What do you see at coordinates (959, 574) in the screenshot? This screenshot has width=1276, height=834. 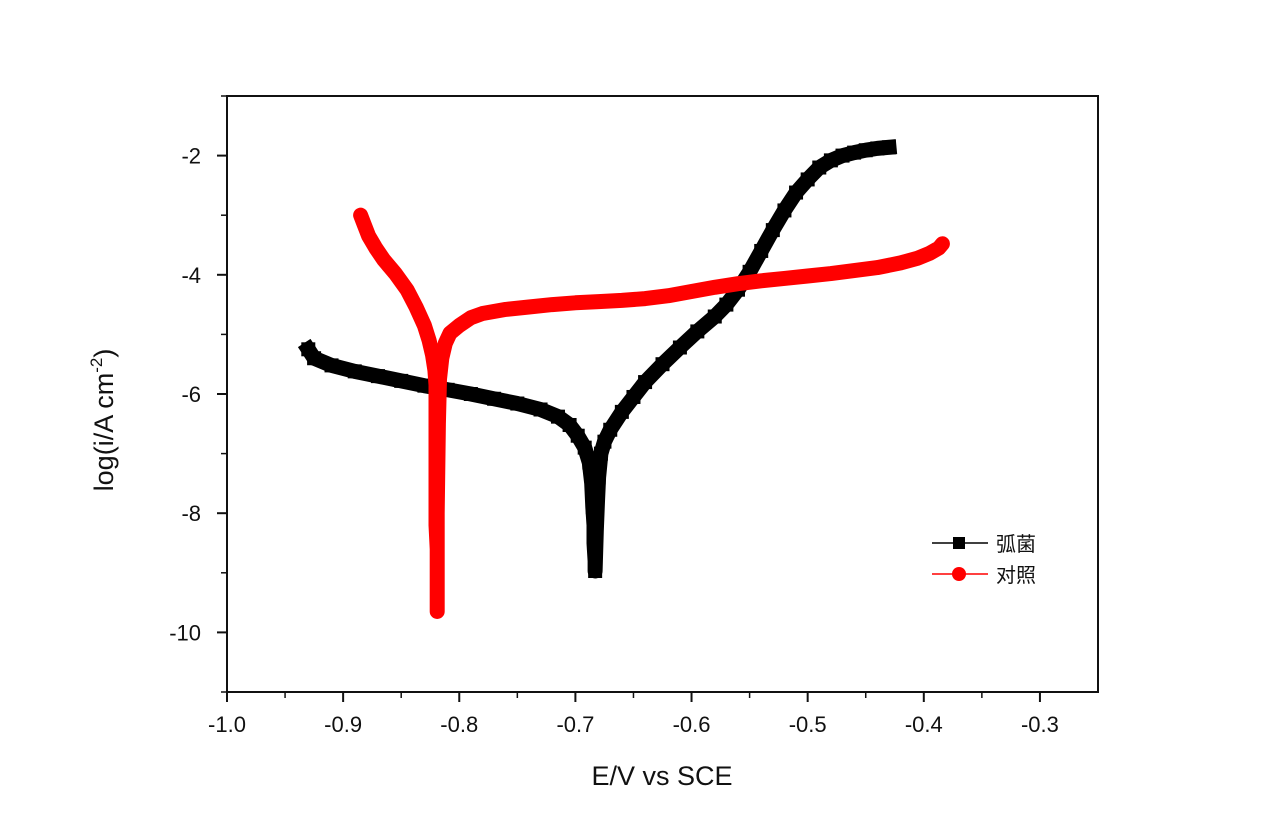 I see `legend-marker-circle` at bounding box center [959, 574].